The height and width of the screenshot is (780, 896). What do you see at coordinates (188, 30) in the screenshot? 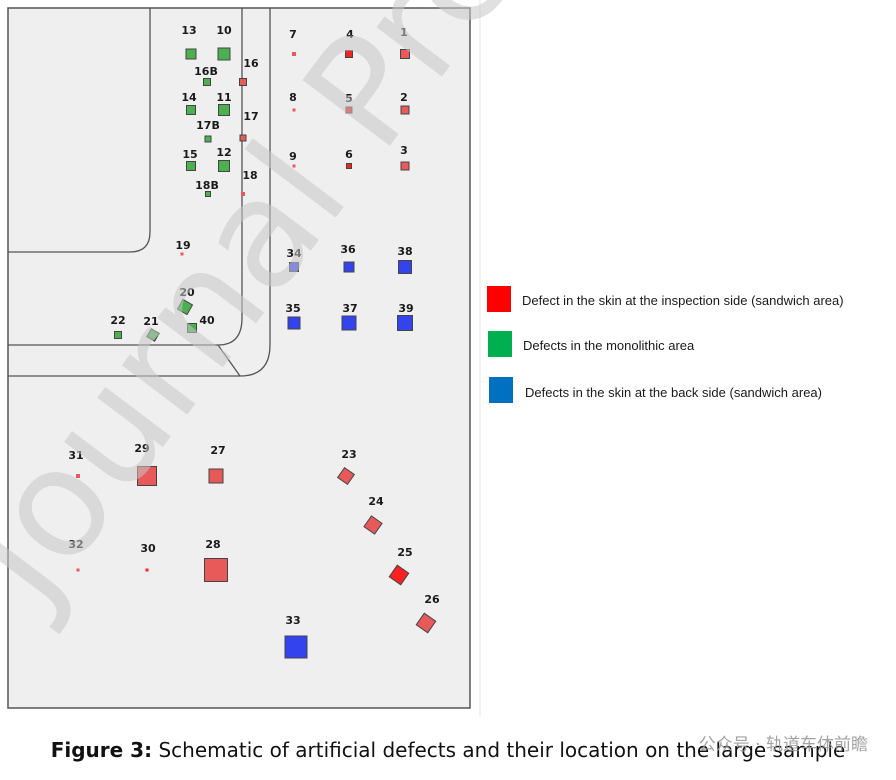
I see `defect-label-13: 13` at bounding box center [188, 30].